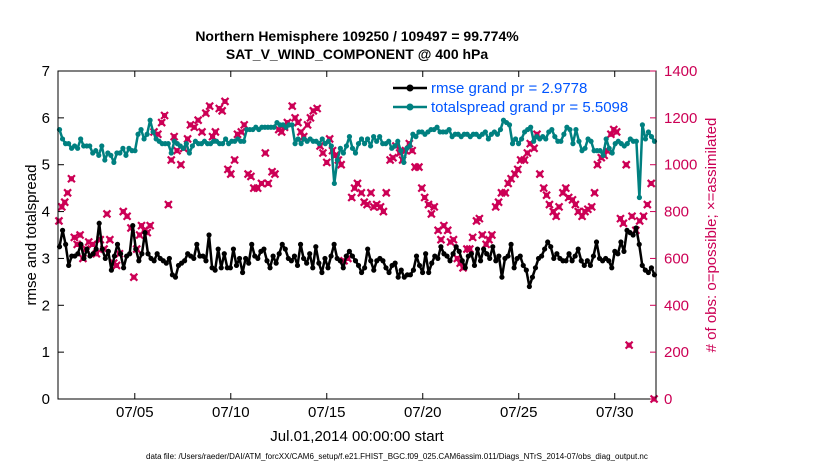  Describe the element at coordinates (680, 118) in the screenshot. I see `y-right-tick-label-6: 1200` at that location.